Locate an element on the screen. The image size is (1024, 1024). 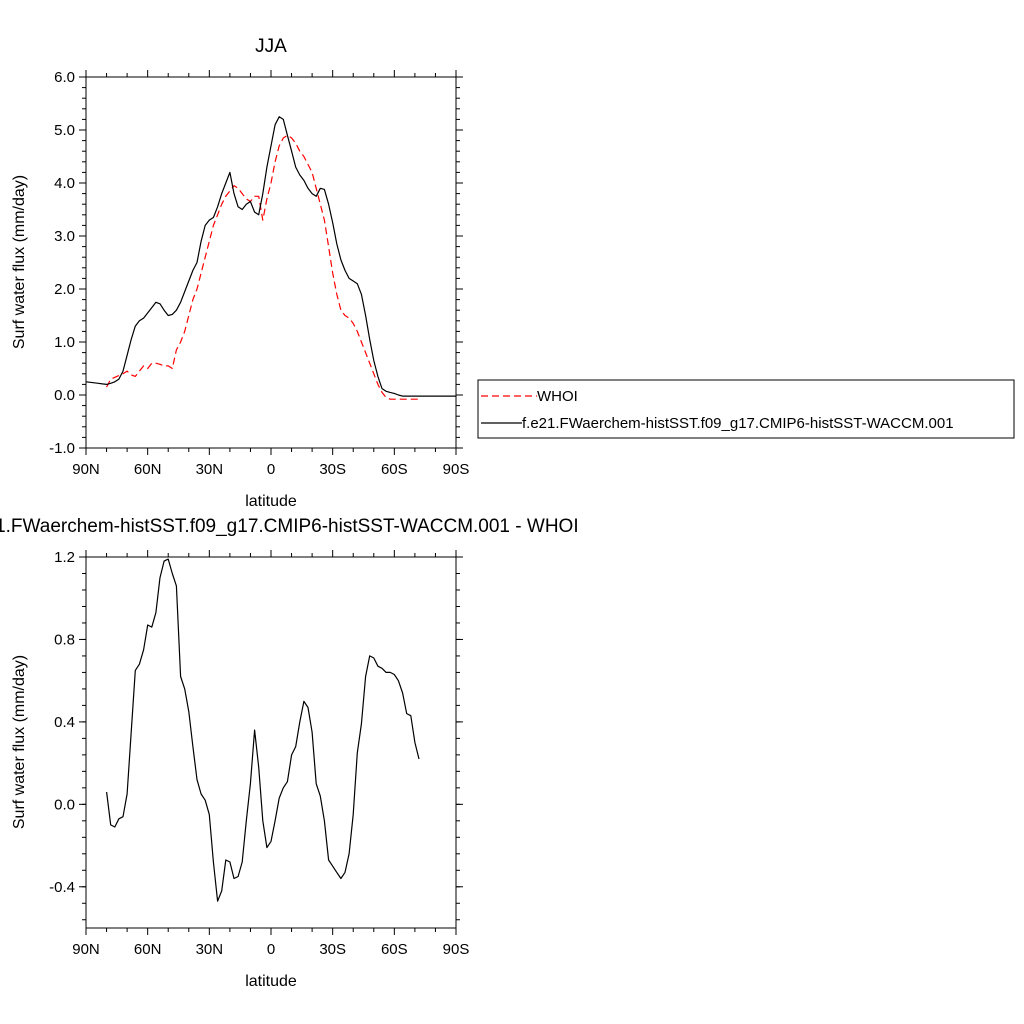
top-x-axis-label: latitude is located at coordinates (271, 501).